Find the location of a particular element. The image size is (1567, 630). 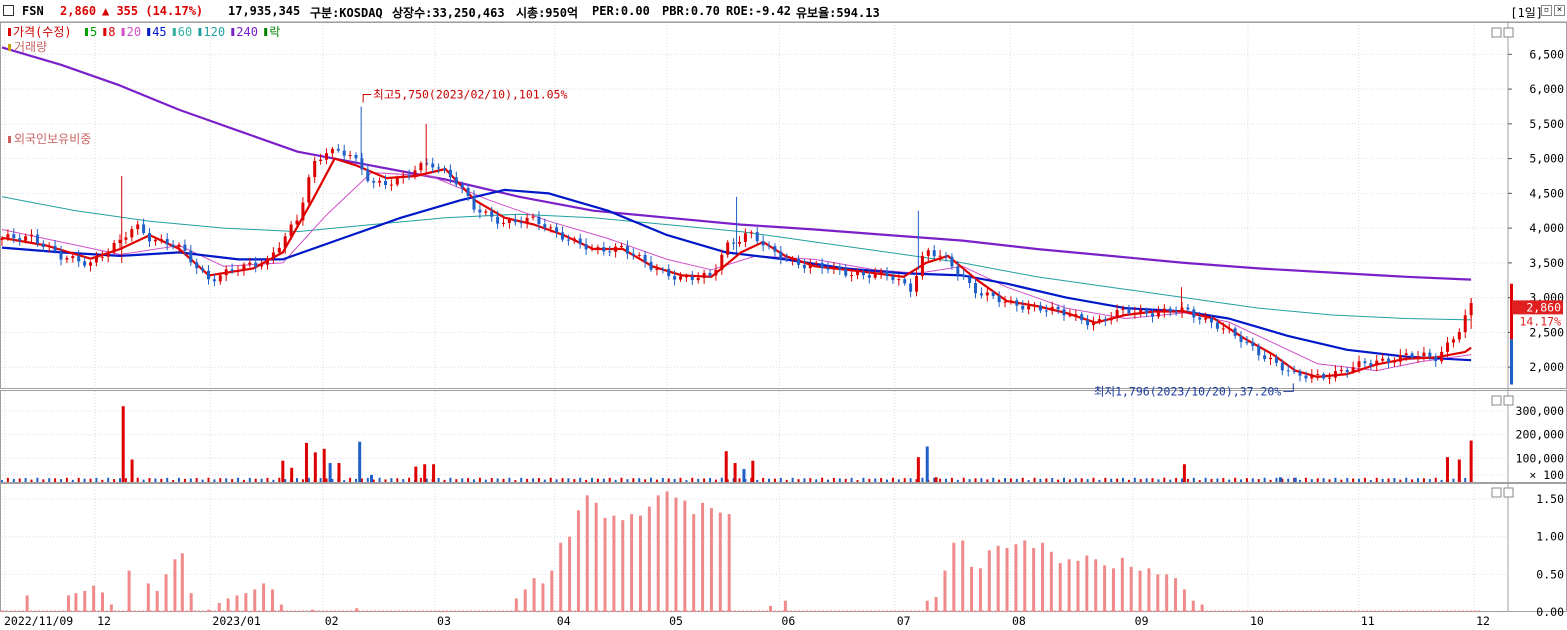

period-selector: [1일] is located at coordinates (1526, 13).